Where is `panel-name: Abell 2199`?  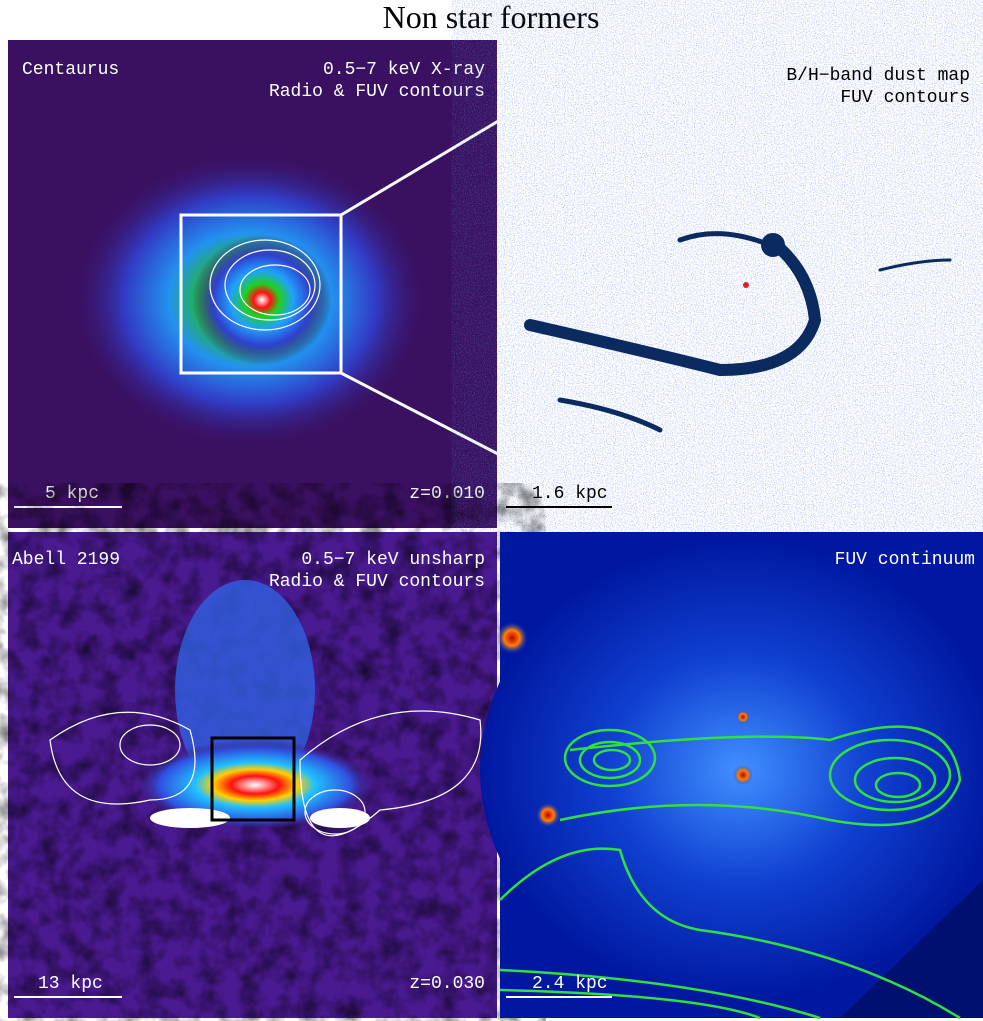 panel-name: Abell 2199 is located at coordinates (66, 560).